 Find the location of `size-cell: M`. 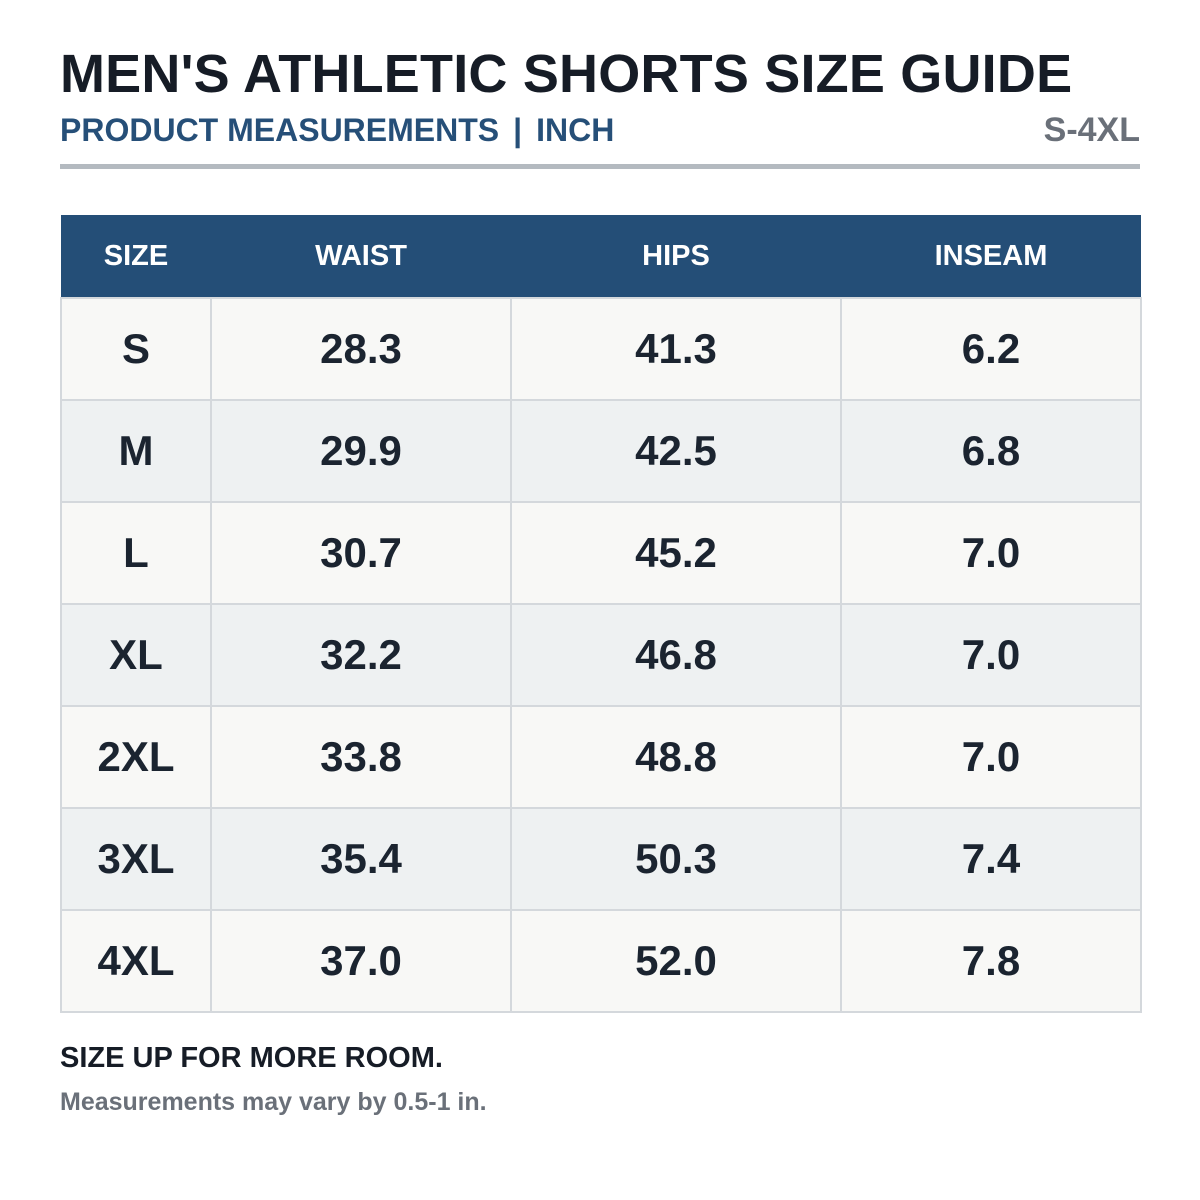

size-cell: M is located at coordinates (136, 451).